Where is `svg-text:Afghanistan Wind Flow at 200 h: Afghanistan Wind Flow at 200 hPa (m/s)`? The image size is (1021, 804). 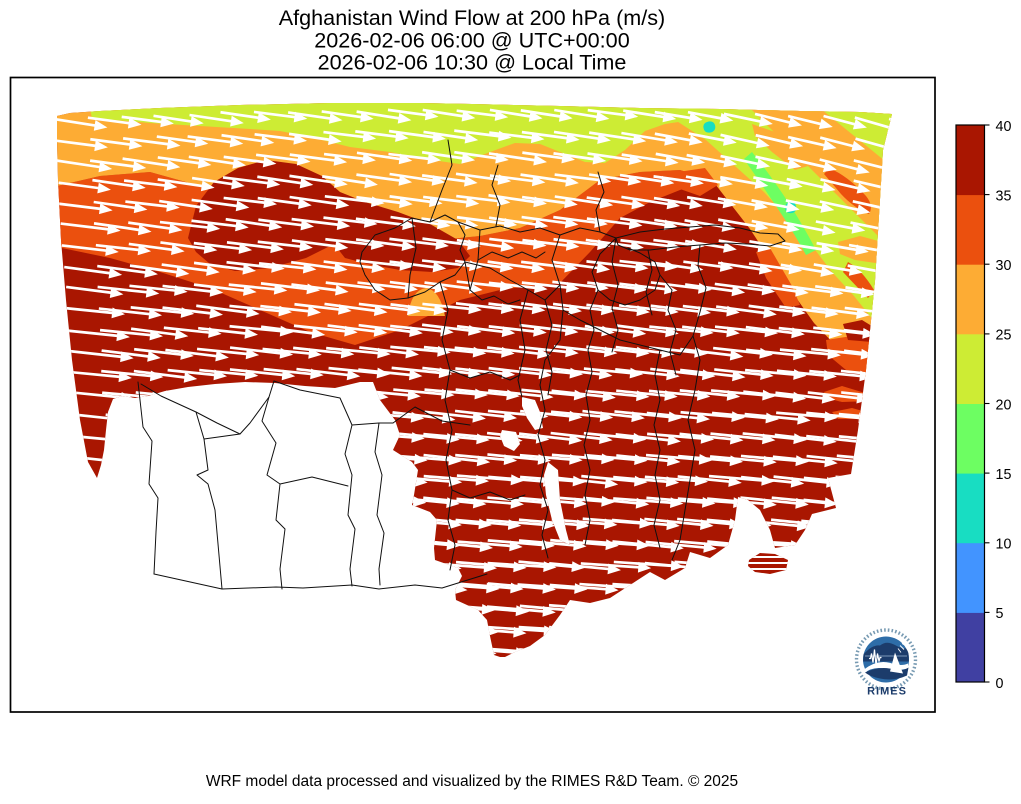 svg-text:Afghanistan Wind Flow at 200 h: Afghanistan Wind Flow at 200 hPa (m/s) is located at coordinates (472, 17).